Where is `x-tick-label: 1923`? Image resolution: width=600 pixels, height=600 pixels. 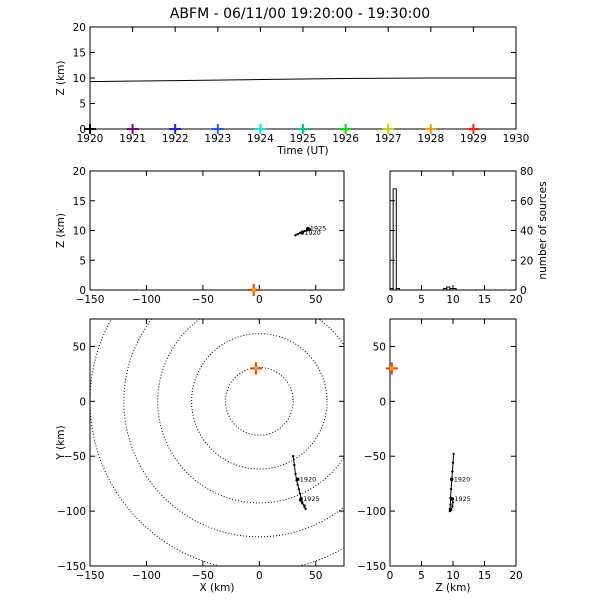 x-tick-label: 1923 is located at coordinates (217, 139).